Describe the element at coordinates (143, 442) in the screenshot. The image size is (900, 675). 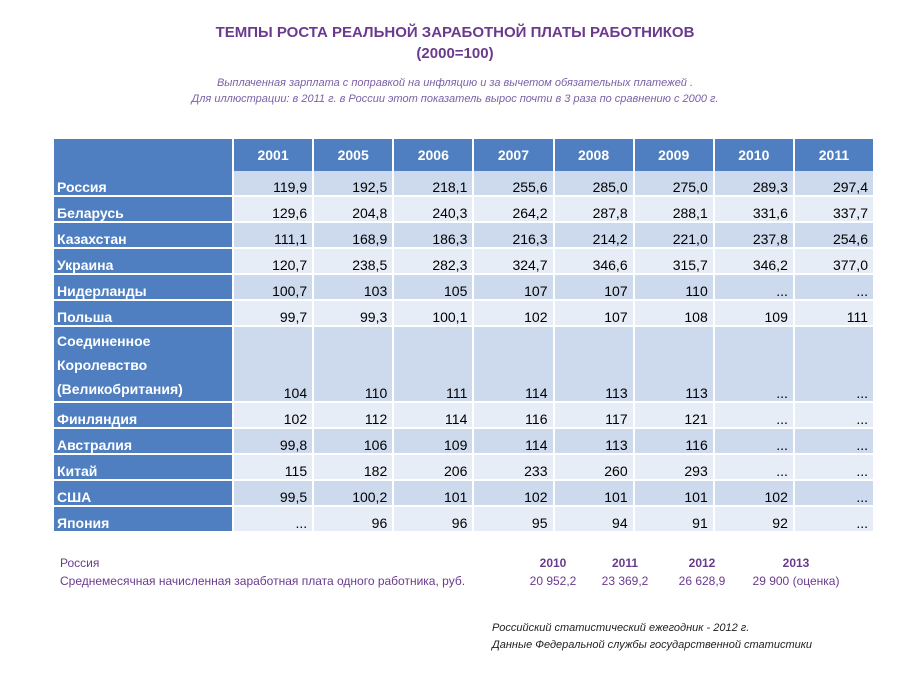
I see `country-cell: Австралия` at that location.